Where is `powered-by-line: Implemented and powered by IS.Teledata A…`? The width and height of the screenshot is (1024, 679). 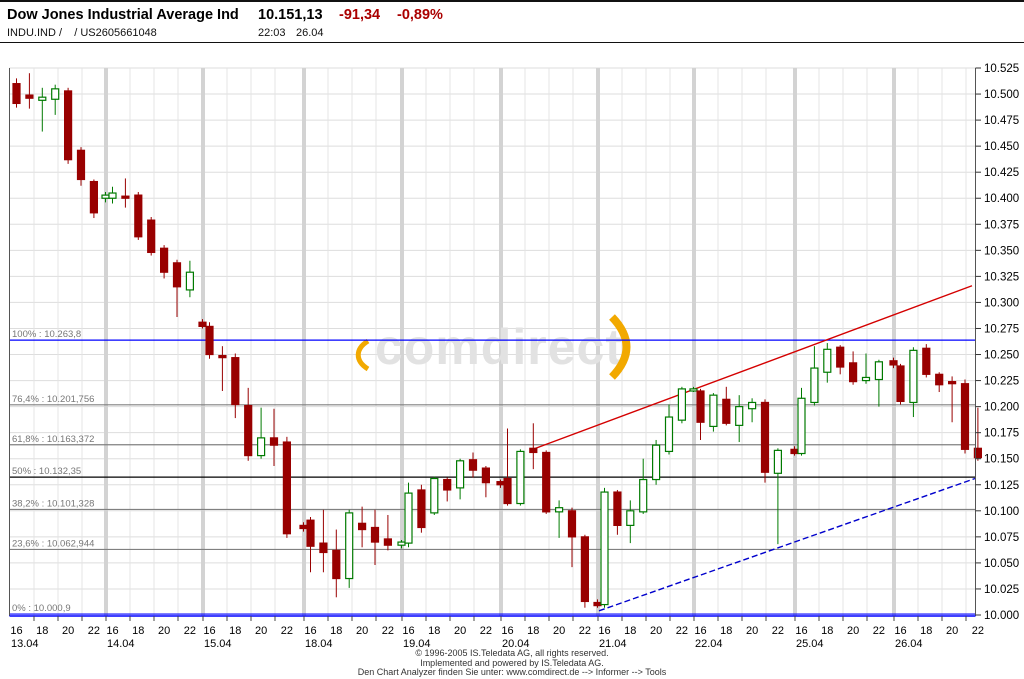 powered-by-line: Implemented and powered by IS.Teledata A… is located at coordinates (512, 662).